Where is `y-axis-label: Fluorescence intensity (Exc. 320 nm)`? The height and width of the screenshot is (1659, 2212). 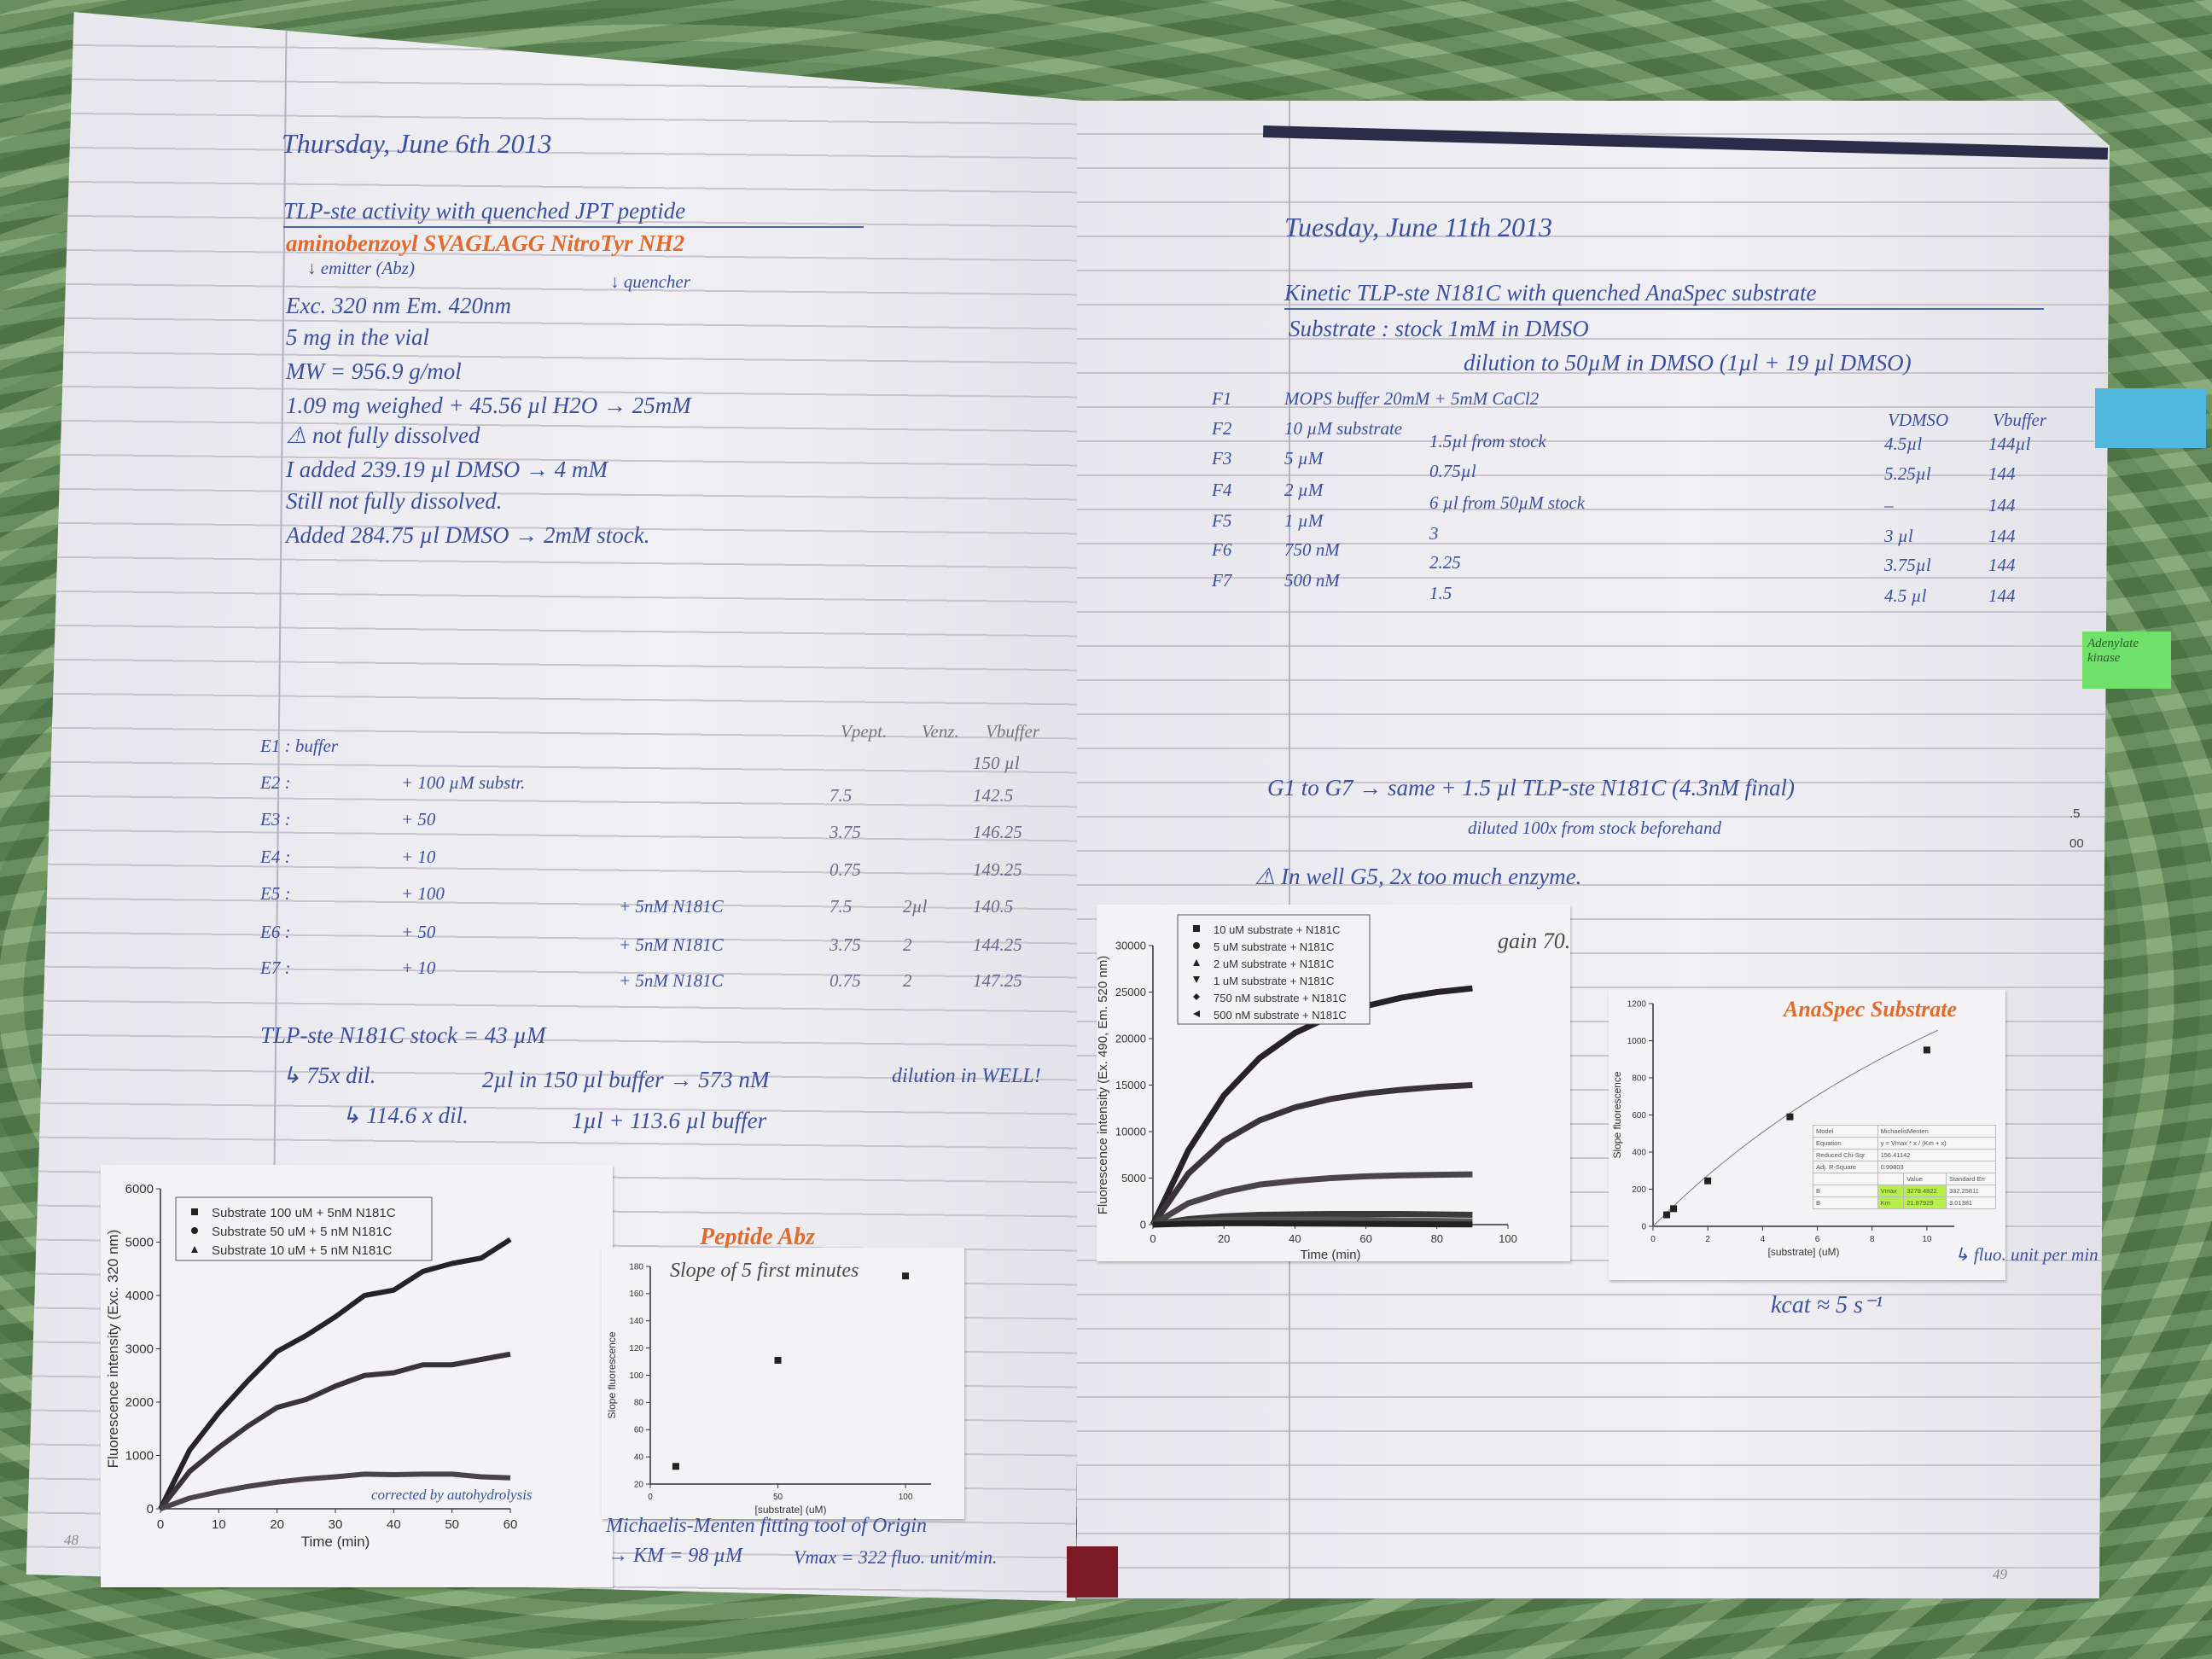 y-axis-label: Fluorescence intensity (Exc. 320 nm) is located at coordinates (113, 1349).